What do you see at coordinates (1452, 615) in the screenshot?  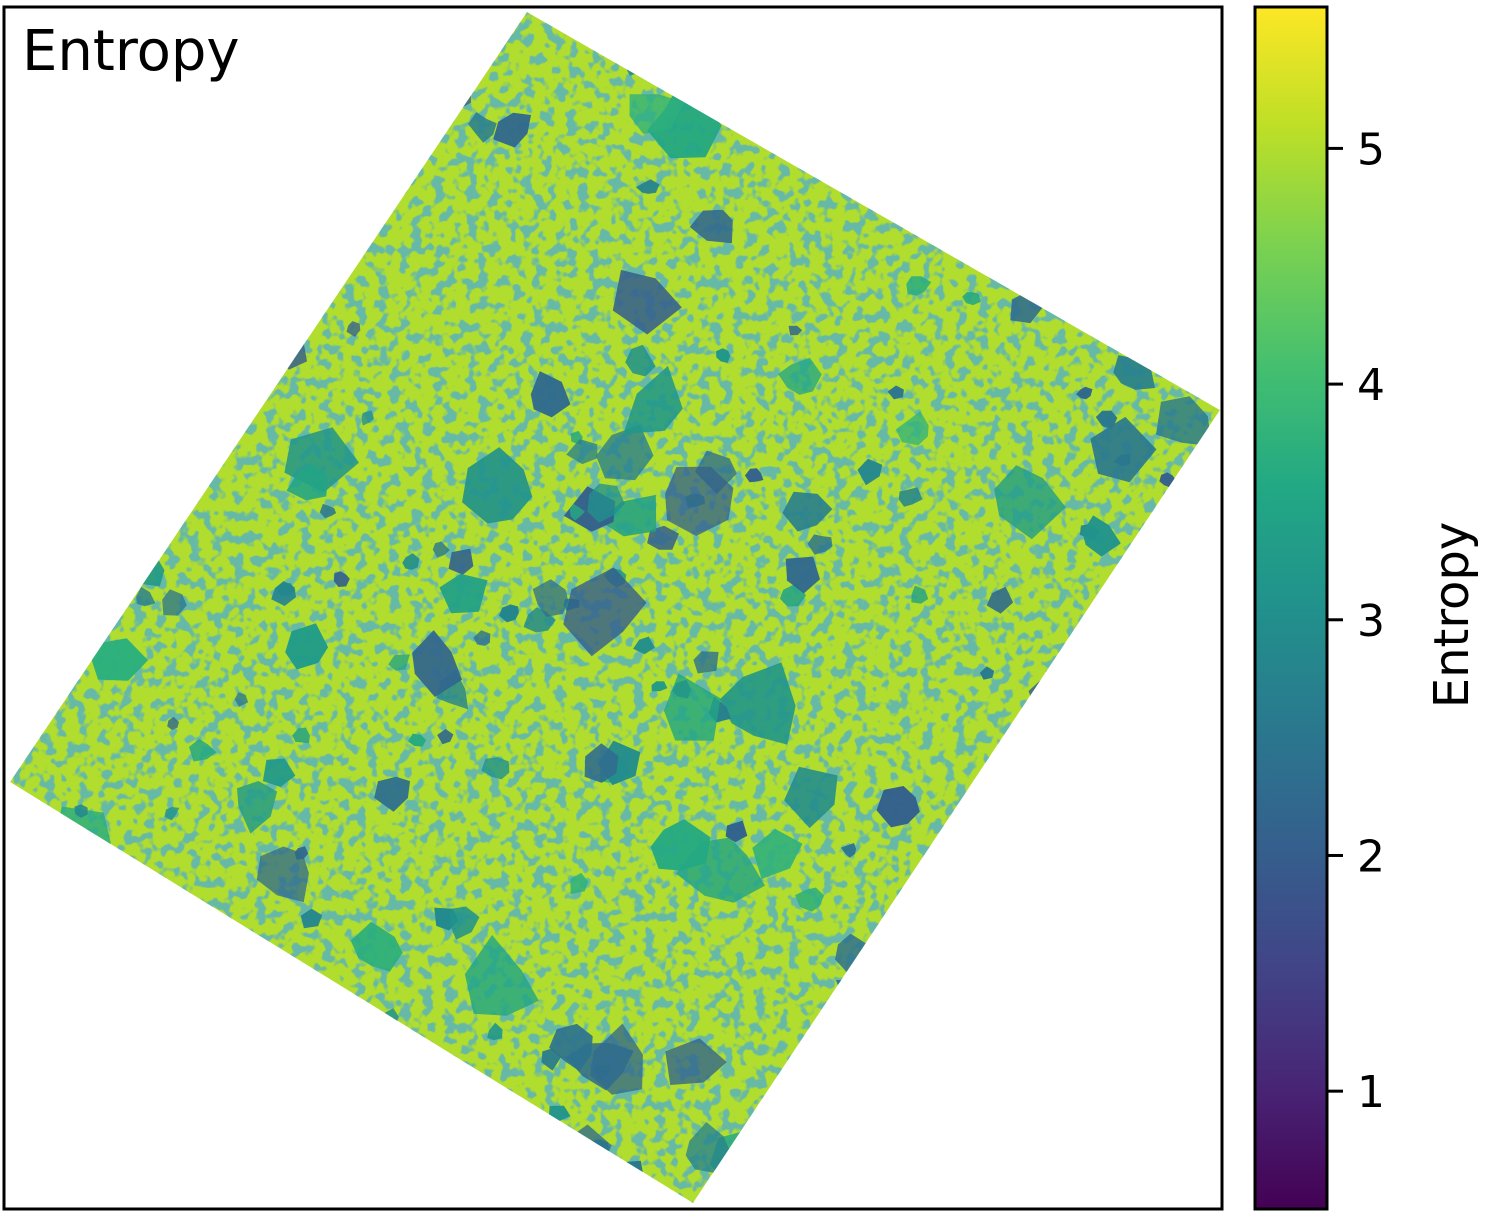 I see `colorbar-label: Entropy` at bounding box center [1452, 615].